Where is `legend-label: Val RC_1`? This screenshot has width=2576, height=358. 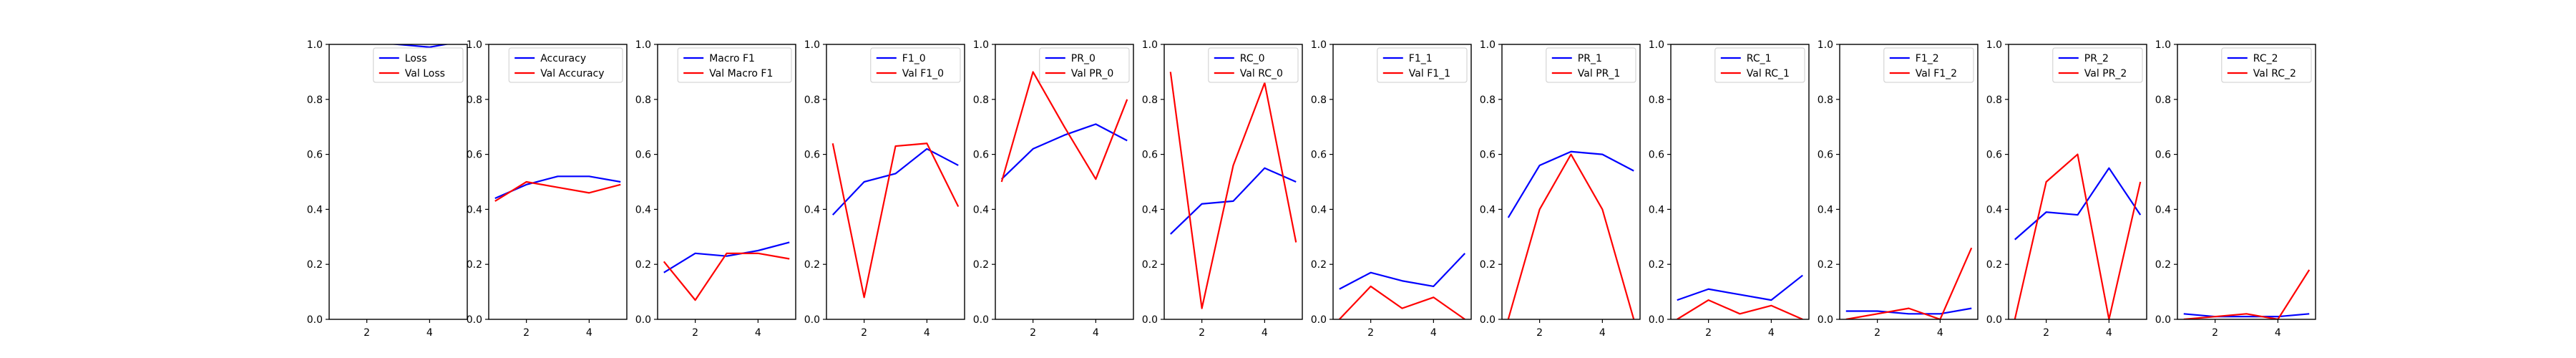
legend-label: Val RC_1 is located at coordinates (1768, 73).